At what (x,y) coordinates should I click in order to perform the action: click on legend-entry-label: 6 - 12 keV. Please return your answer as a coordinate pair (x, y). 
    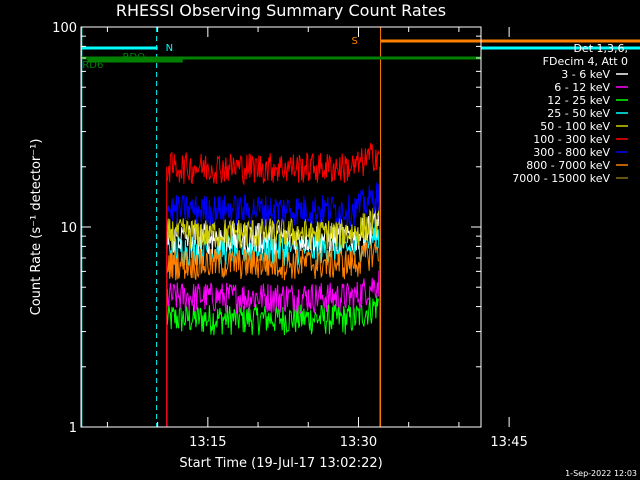
    Looking at the image, I should click on (582, 87).